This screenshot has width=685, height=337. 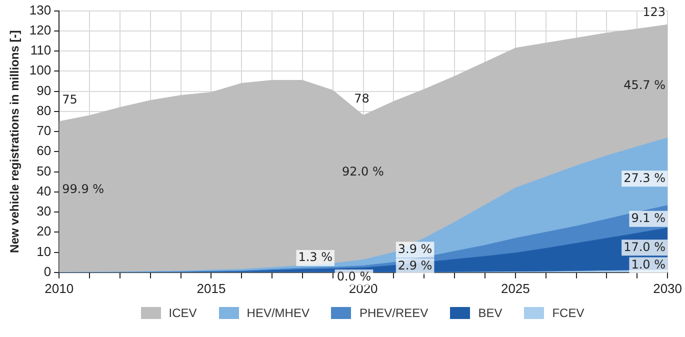 What do you see at coordinates (648, 217) in the screenshot?
I see `annotation: 9.1 %` at bounding box center [648, 217].